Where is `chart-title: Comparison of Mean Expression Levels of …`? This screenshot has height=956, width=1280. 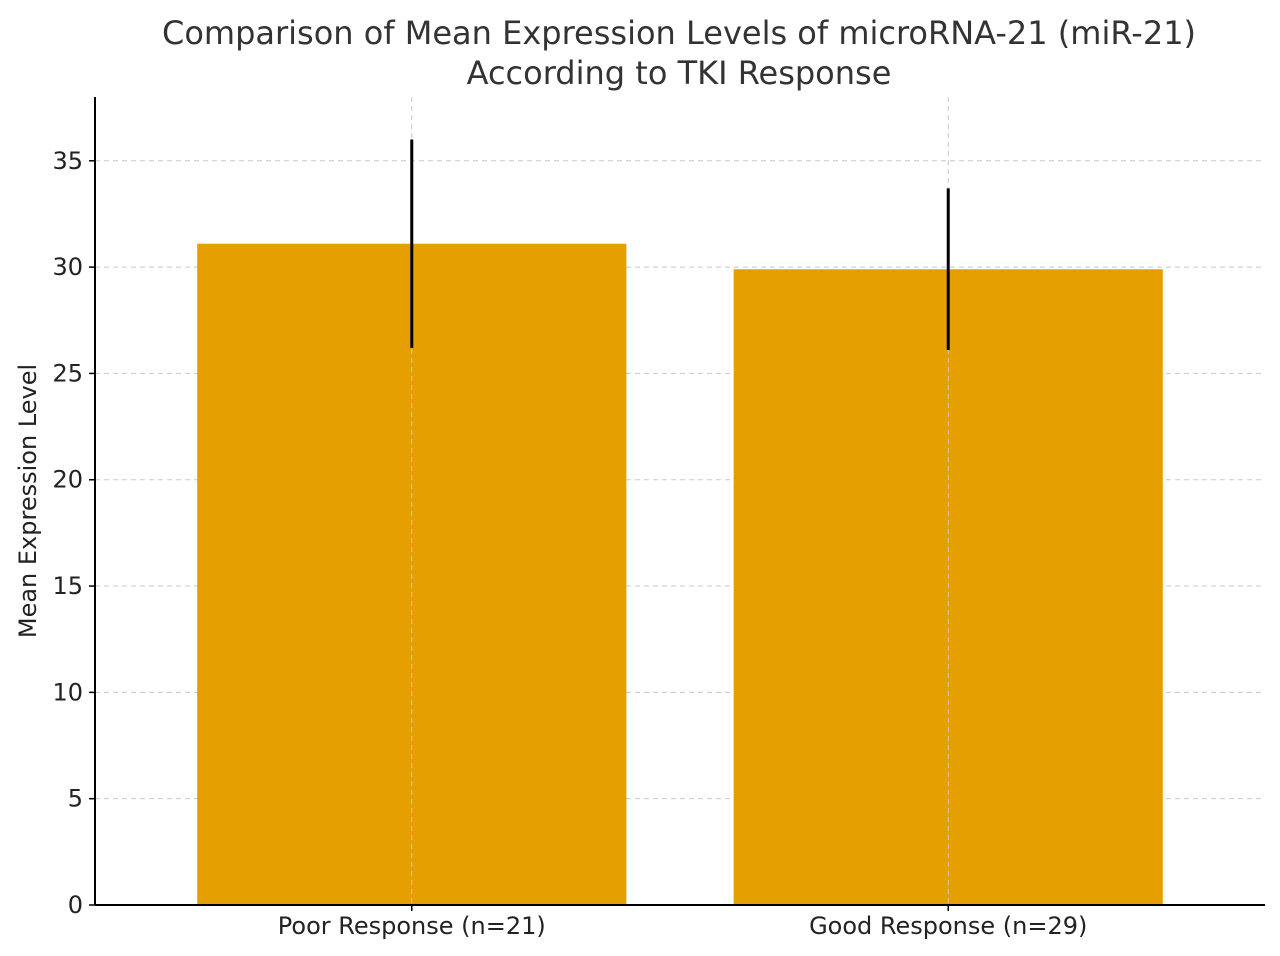 chart-title: Comparison of Mean Expression Levels of … is located at coordinates (679, 33).